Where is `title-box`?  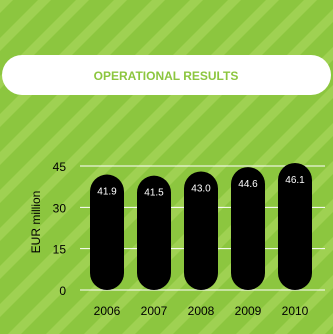 title-box is located at coordinates (166, 75).